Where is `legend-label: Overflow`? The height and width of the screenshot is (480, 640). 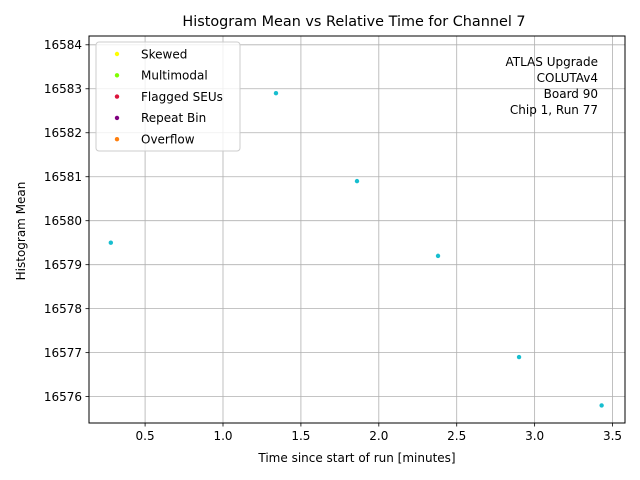 legend-label: Overflow is located at coordinates (168, 140).